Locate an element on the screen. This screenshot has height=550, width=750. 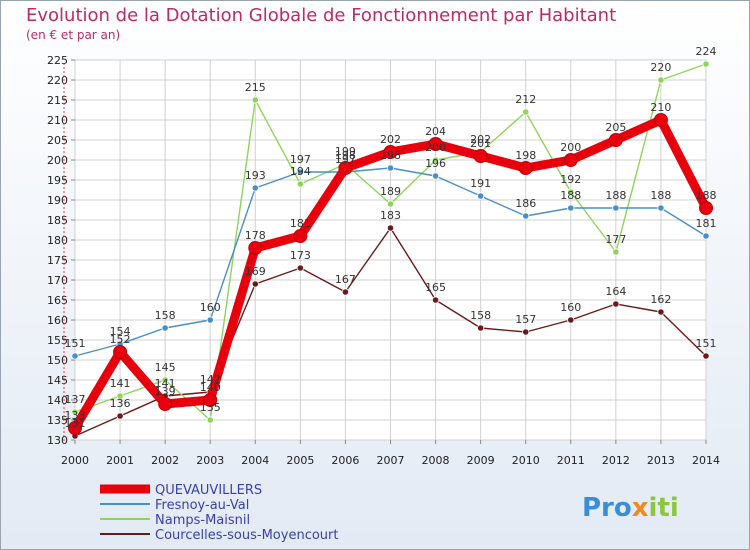
point-fresnoy-au-val-2000 is located at coordinates (75, 356).